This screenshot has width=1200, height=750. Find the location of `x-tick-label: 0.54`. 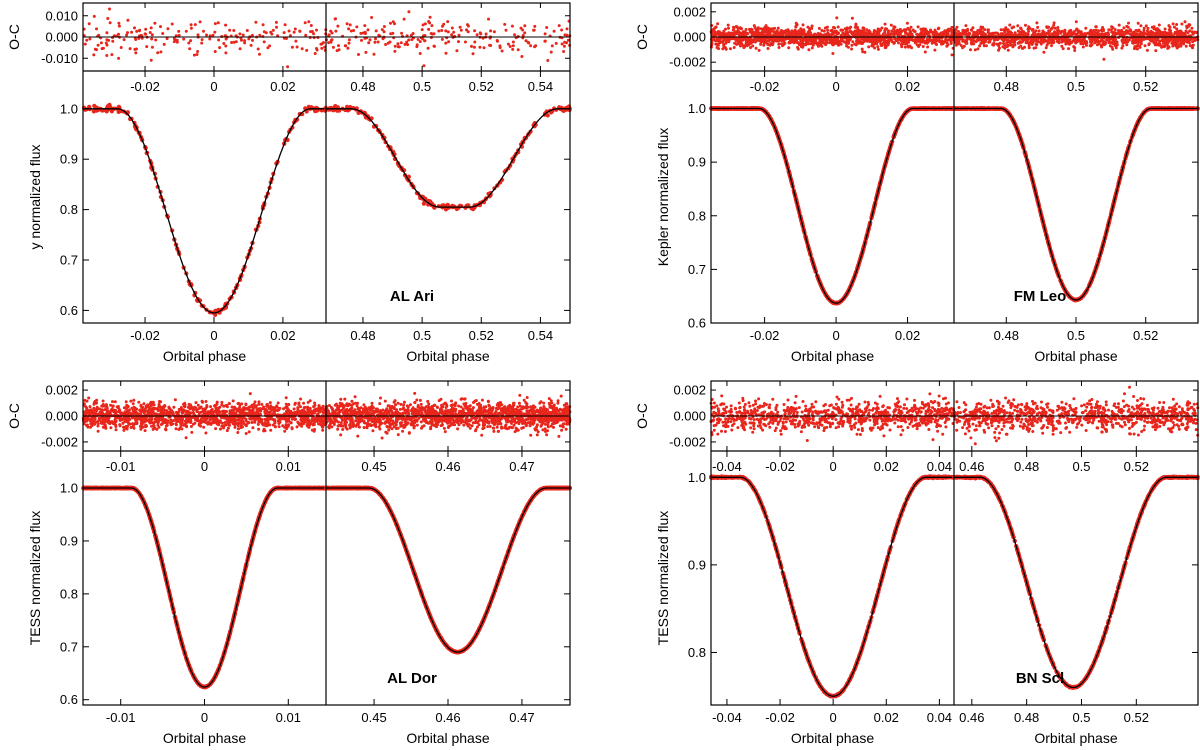

x-tick-label: 0.54 is located at coordinates (540, 335).